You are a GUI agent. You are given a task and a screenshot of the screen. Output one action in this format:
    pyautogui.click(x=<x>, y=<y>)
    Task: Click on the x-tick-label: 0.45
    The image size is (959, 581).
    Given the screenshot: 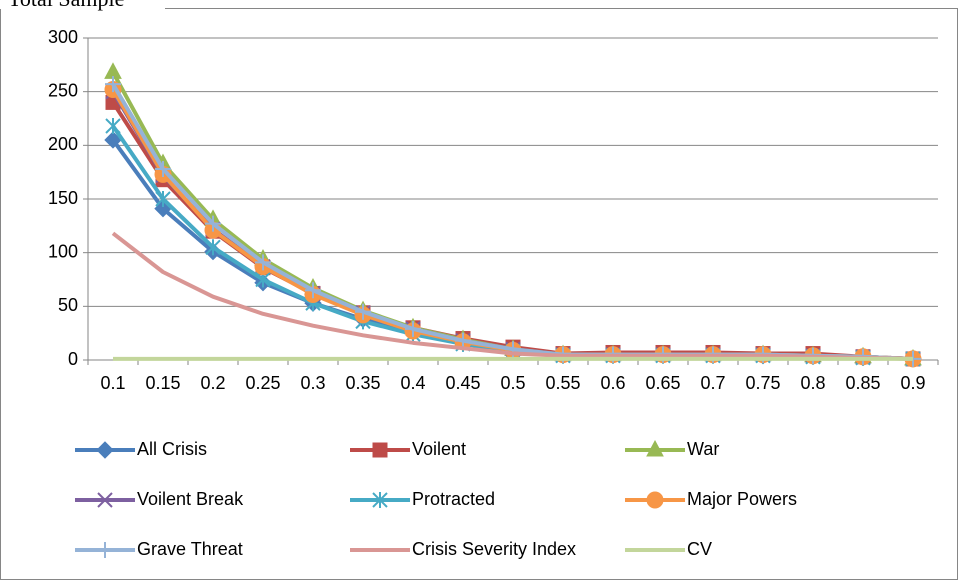 What is the action you would take?
    pyautogui.click(x=462, y=383)
    